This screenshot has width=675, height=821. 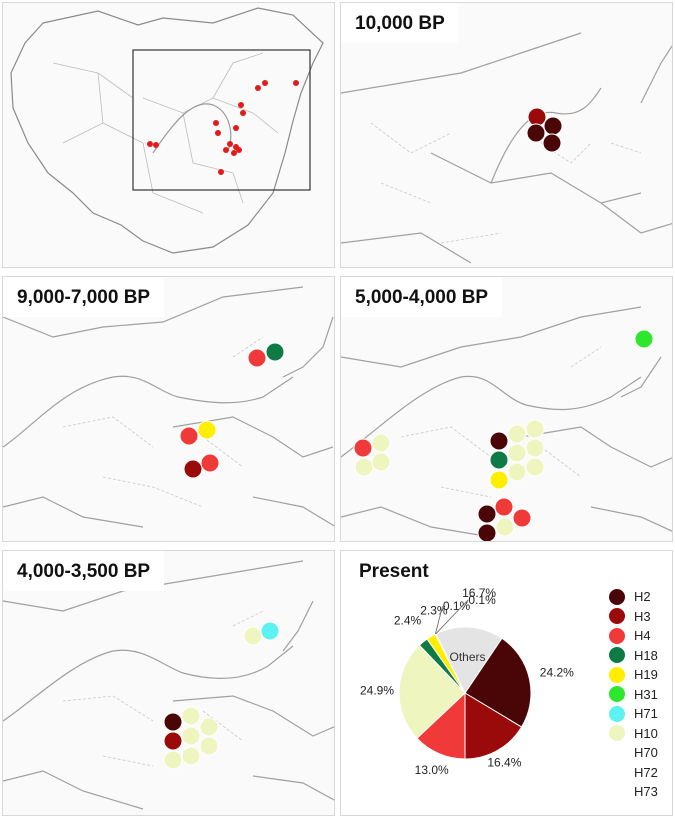 I want to click on legend-label: H73, so click(x=646, y=792).